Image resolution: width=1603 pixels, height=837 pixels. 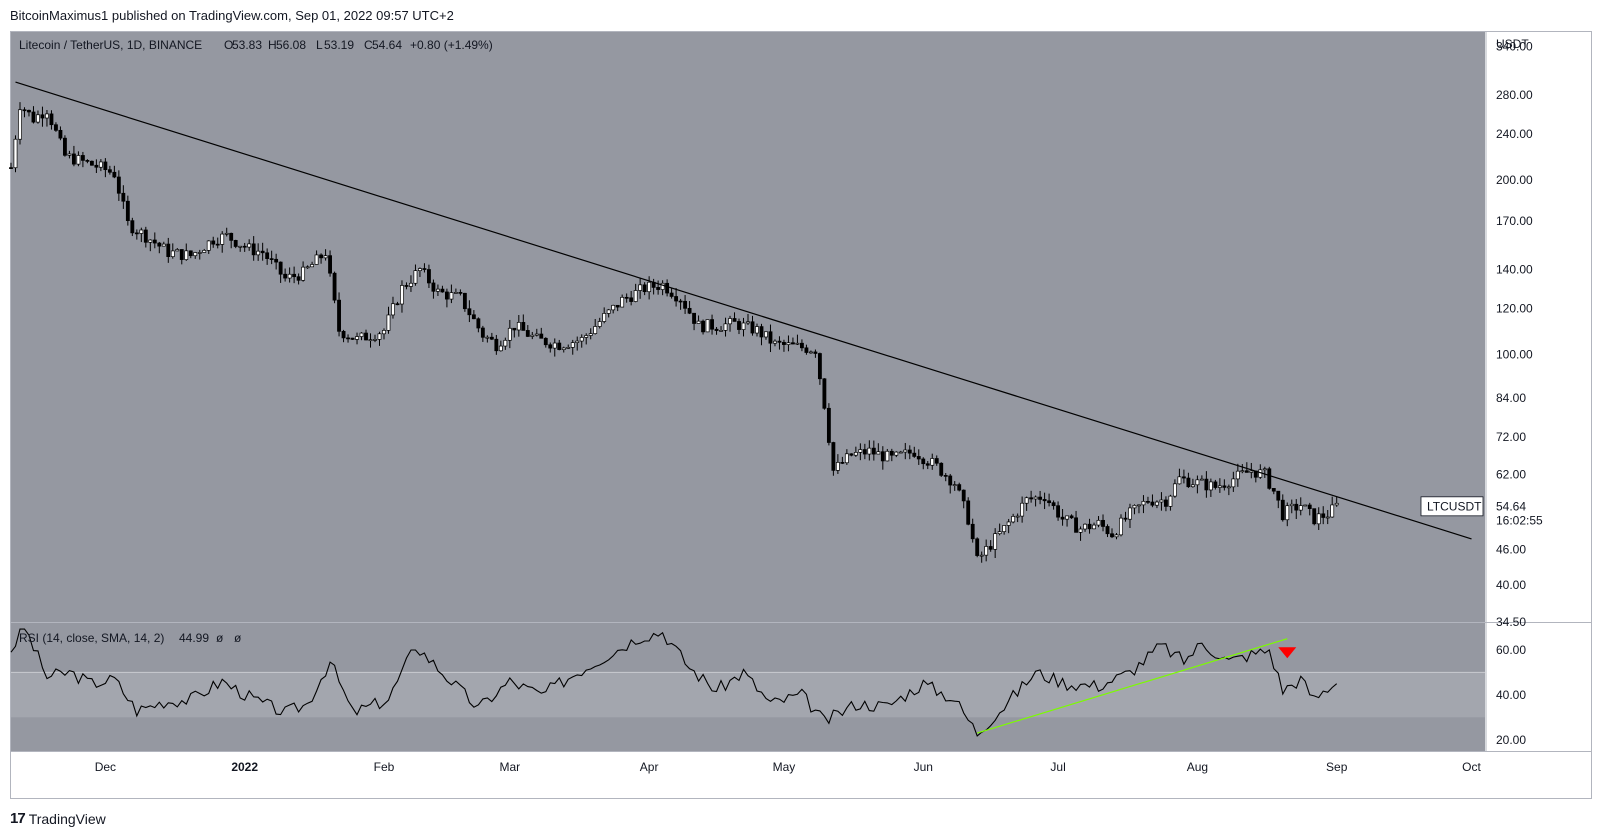 I want to click on rsi-tick-label: 60.00, so click(x=1511, y=650).